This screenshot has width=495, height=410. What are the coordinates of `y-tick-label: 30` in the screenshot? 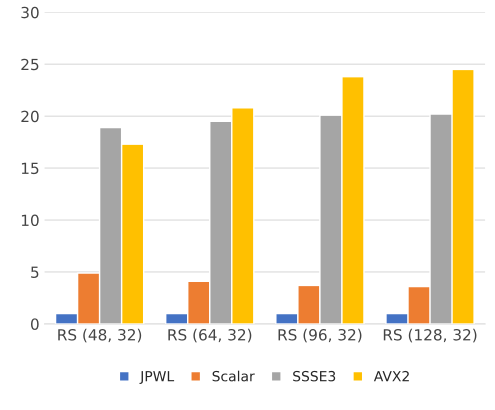 It's located at (30, 12).